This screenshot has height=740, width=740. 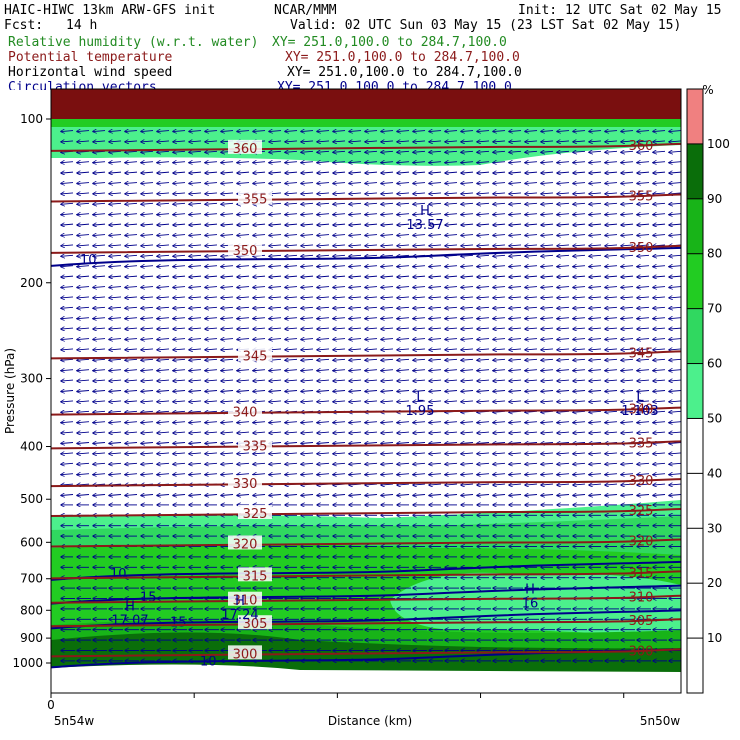 I want to click on colorbar-tick-label: 90, so click(x=714, y=199).